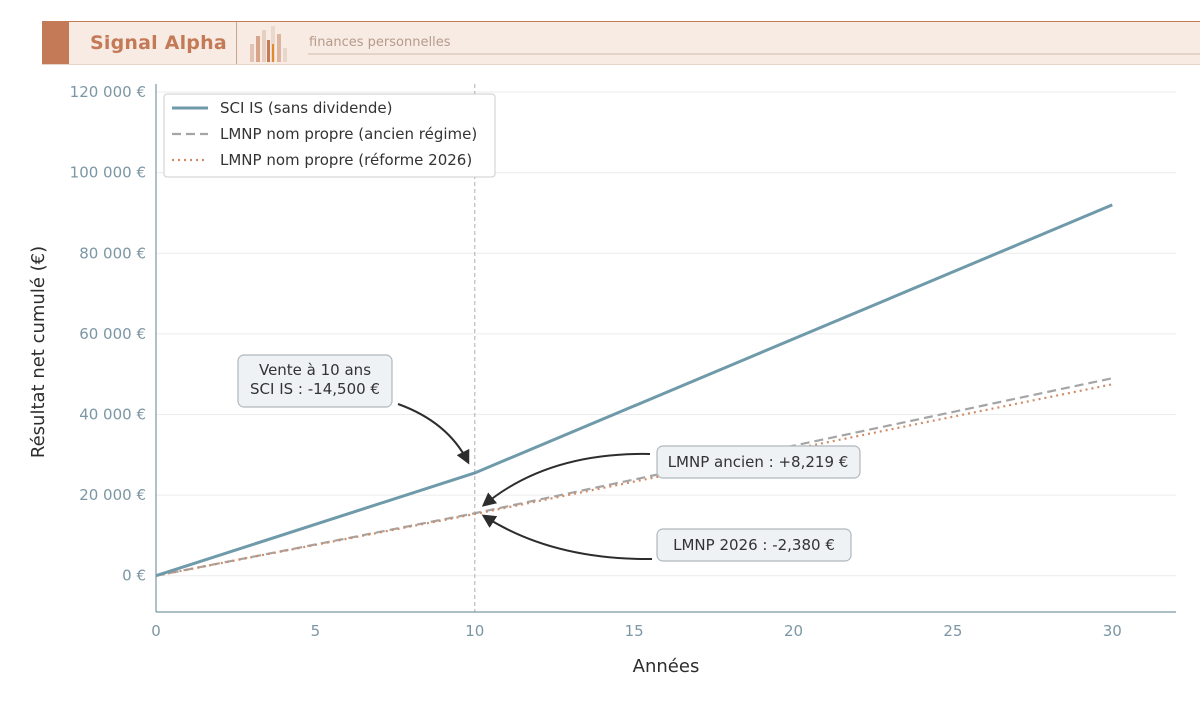 Image resolution: width=1200 pixels, height=721 pixels. Describe the element at coordinates (346, 160) in the screenshot. I see `legend-label-3: LMNP nom propre (réforme 2026)` at that location.